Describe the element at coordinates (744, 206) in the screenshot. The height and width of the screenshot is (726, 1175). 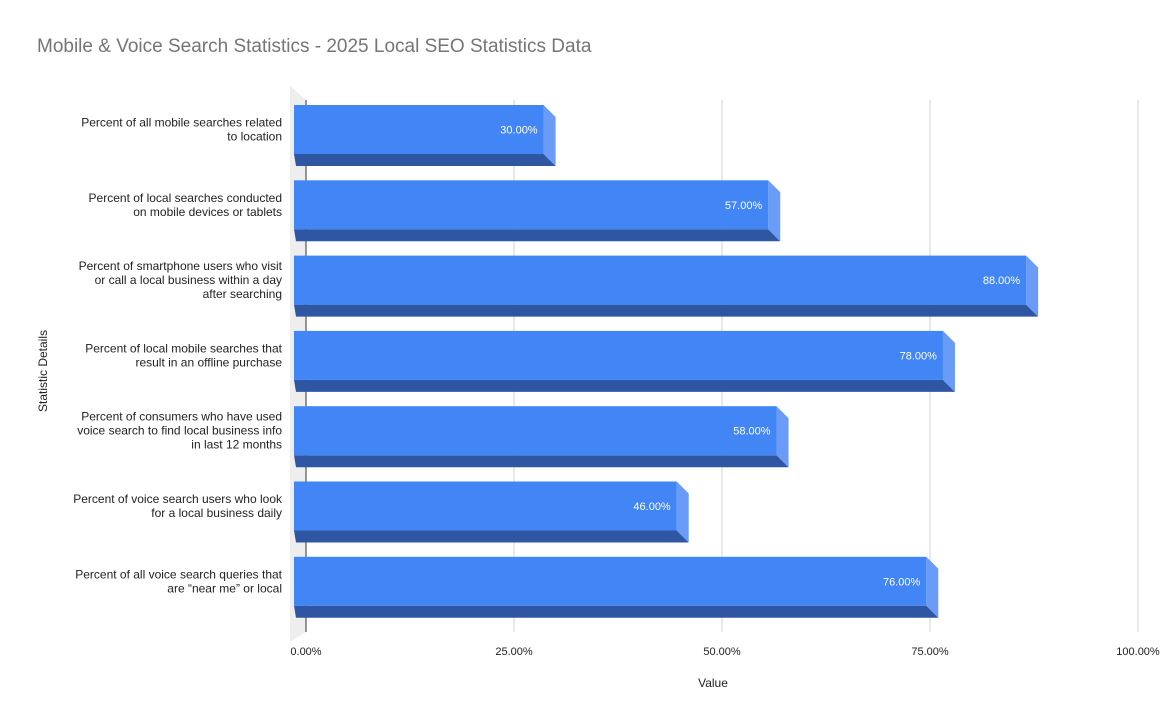
I see `bar-data-label: 57.00%` at that location.